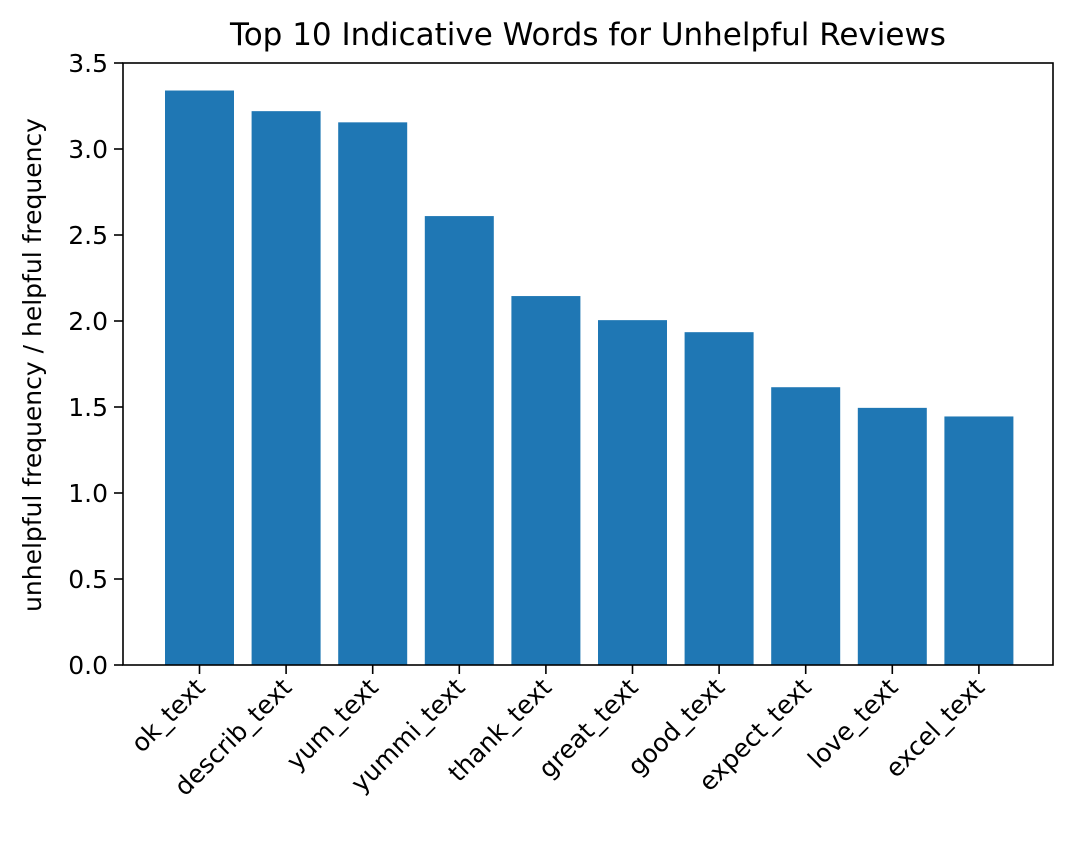 The height and width of the screenshot is (850, 1072). Describe the element at coordinates (88, 493) in the screenshot. I see `y-tick-label: 1.0` at that location.